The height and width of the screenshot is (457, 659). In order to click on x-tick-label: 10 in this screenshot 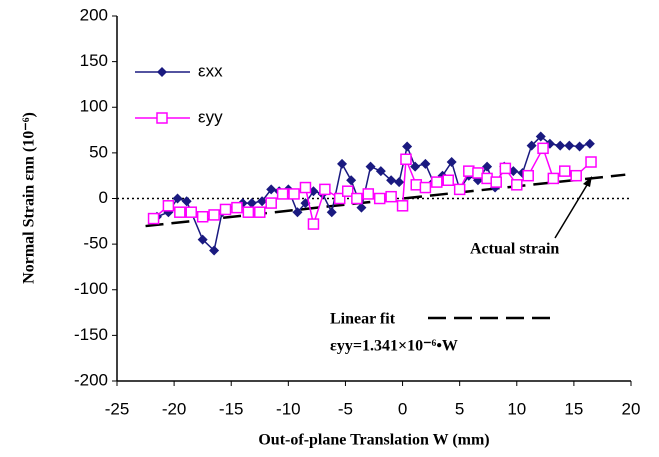, I will do `click(516, 408)`.